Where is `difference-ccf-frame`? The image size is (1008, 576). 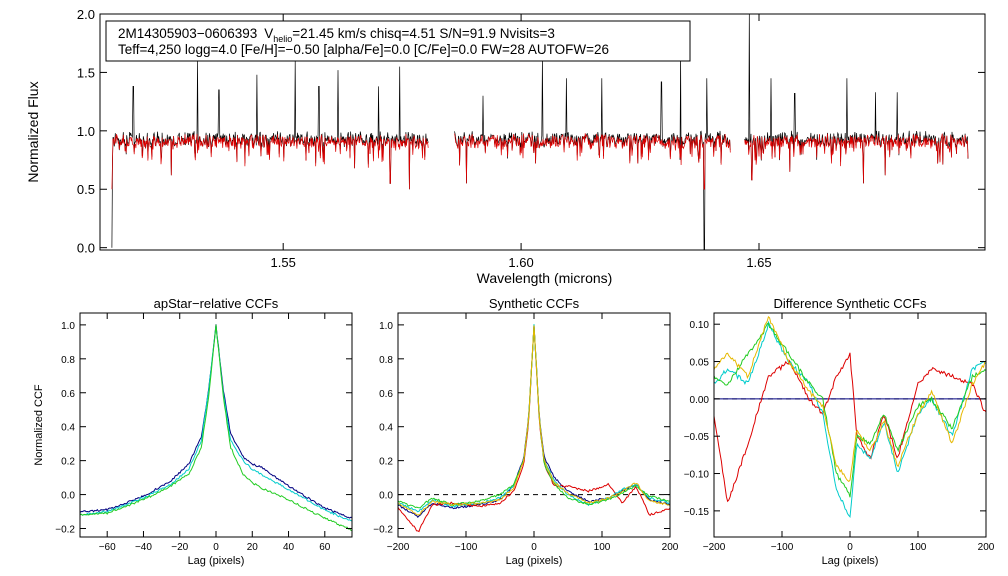
difference-ccf-frame is located at coordinates (850, 425).